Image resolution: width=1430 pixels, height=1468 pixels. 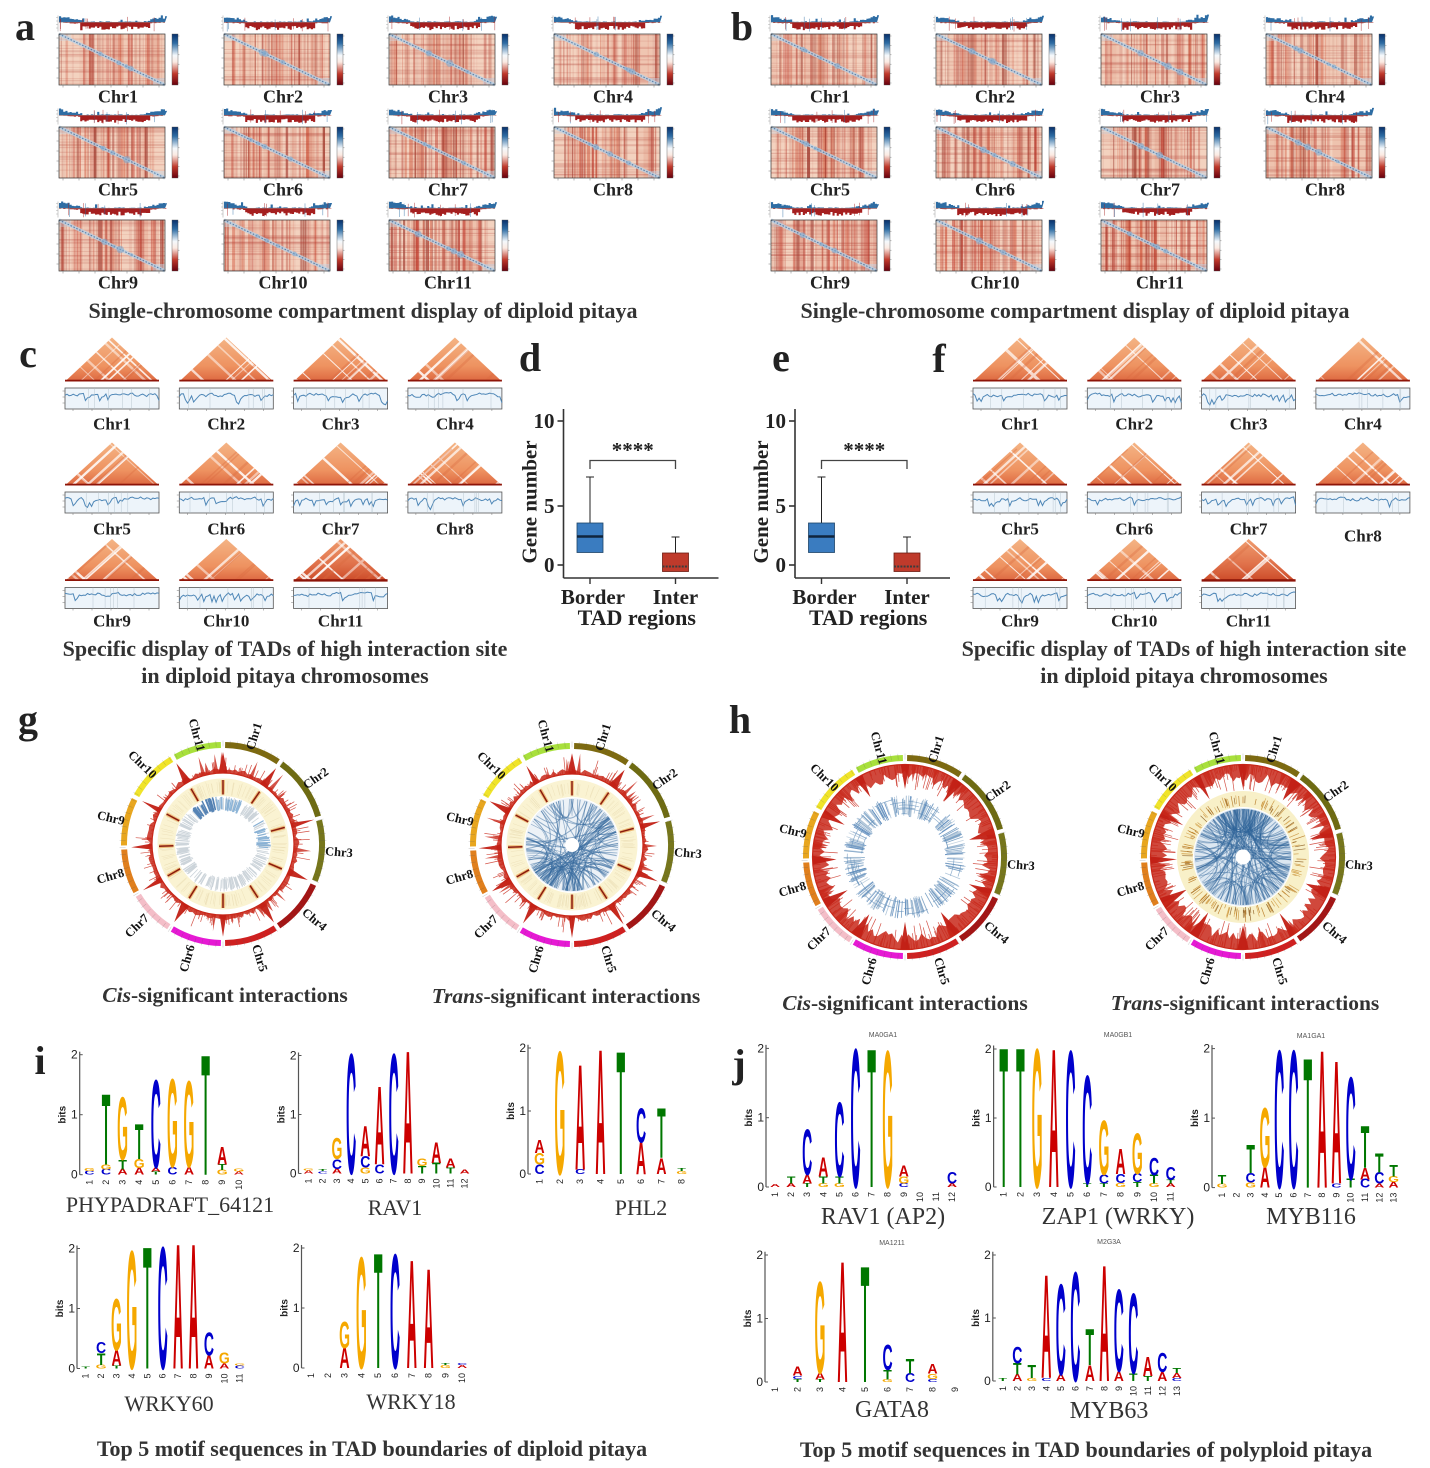 I want to click on svg-text: 5, so click(x=549, y=506).